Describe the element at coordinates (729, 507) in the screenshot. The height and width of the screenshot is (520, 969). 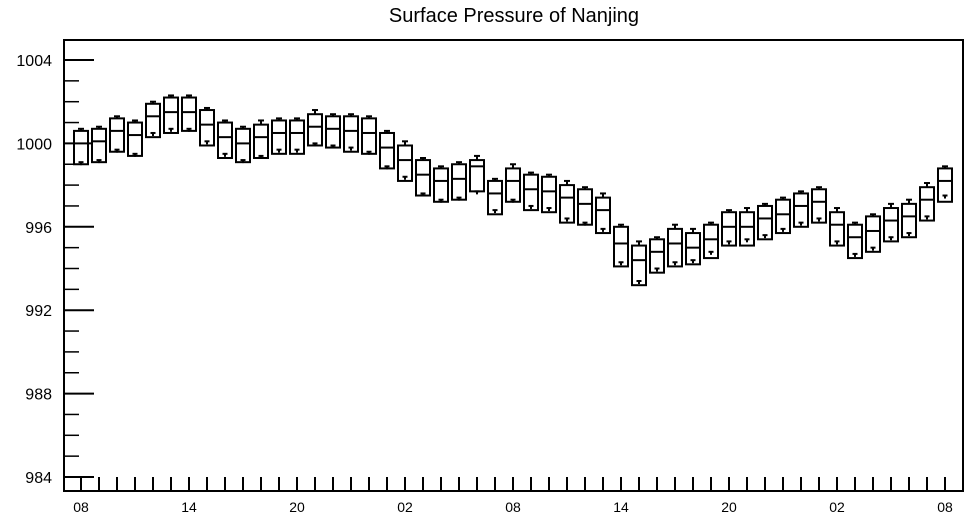
I see `x-tick-label: 20` at that location.